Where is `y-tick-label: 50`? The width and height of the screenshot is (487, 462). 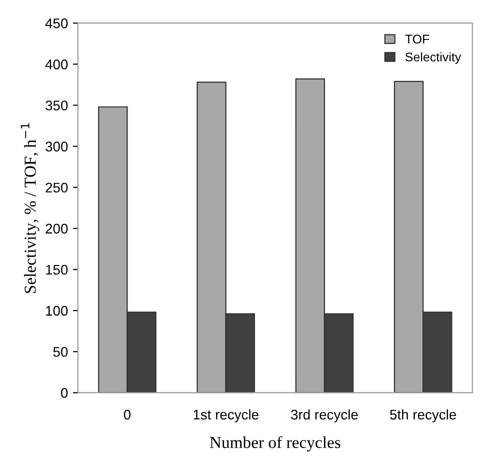
y-tick-label: 50 is located at coordinates (60, 351).